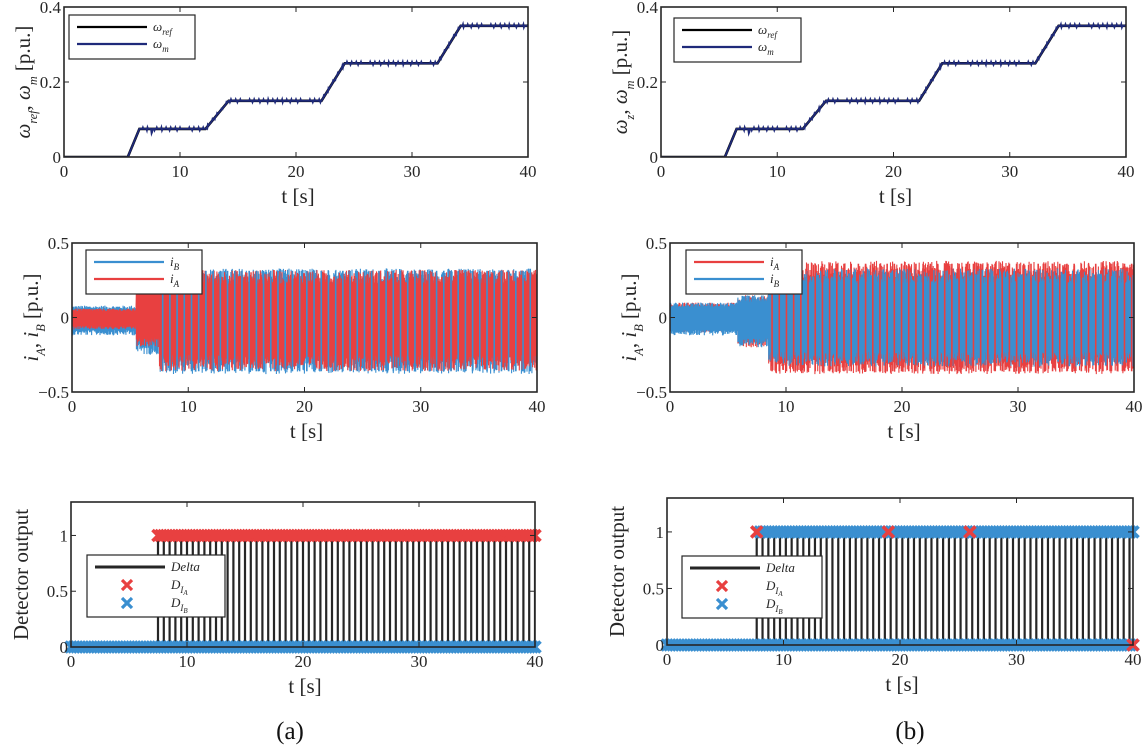 The width and height of the screenshot is (1147, 747). Describe the element at coordinates (651, 392) in the screenshot. I see `y-tick-label: −0.5` at that location.